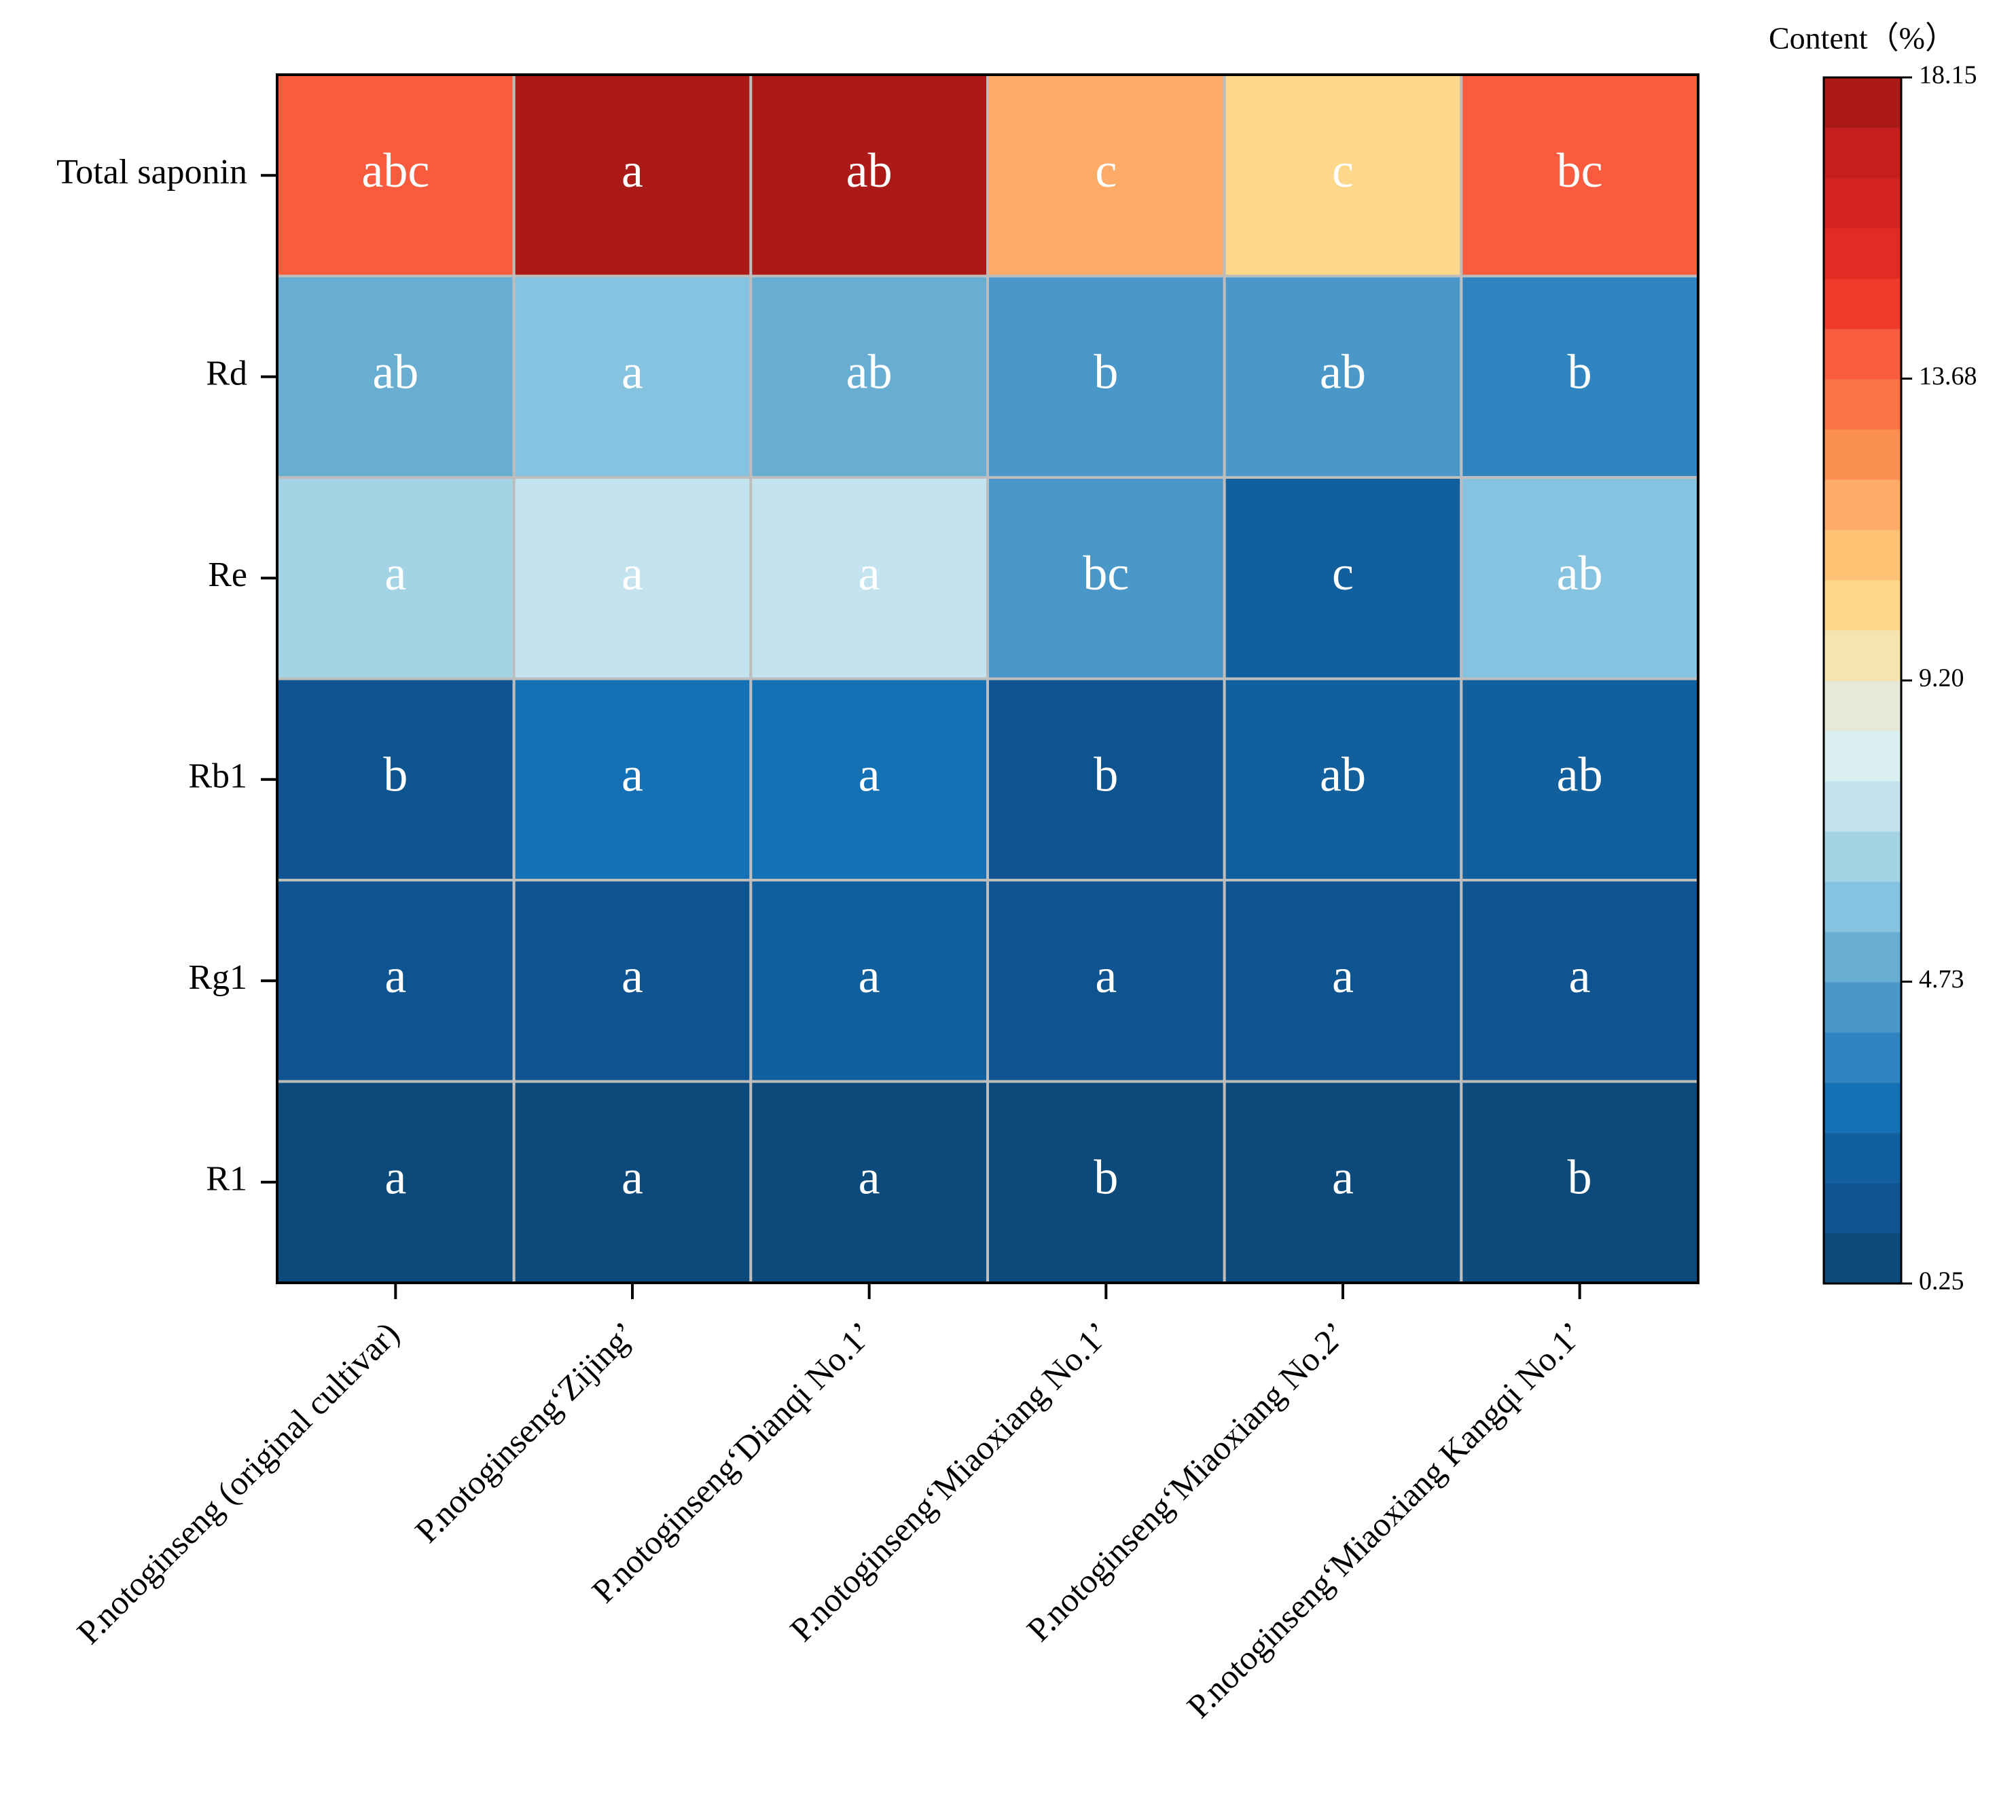 Image resolution: width=2016 pixels, height=1820 pixels. What do you see at coordinates (732, 1461) in the screenshot?
I see `x-tick-label: P.notoginseng‘Dianqi No.1’` at bounding box center [732, 1461].